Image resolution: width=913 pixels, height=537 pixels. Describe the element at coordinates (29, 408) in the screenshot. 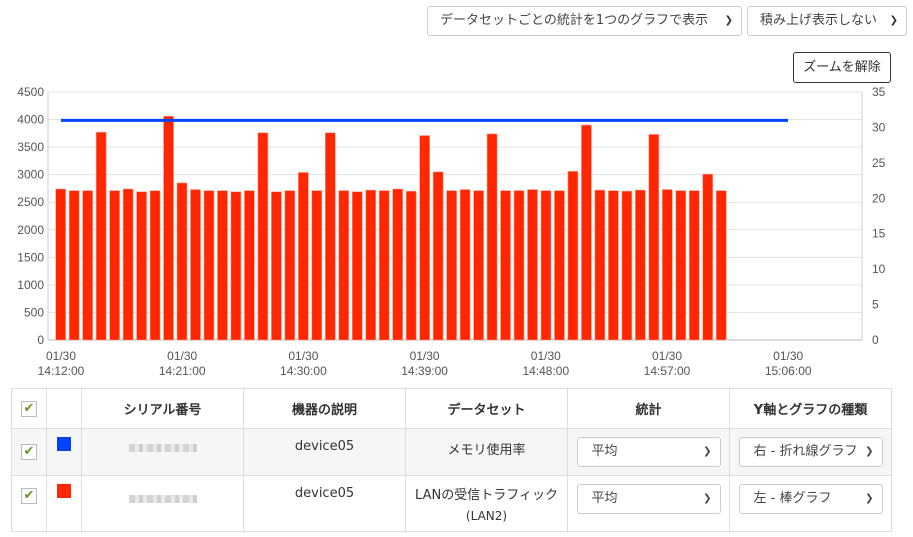

I see `select-all-checkbox: ✔` at that location.